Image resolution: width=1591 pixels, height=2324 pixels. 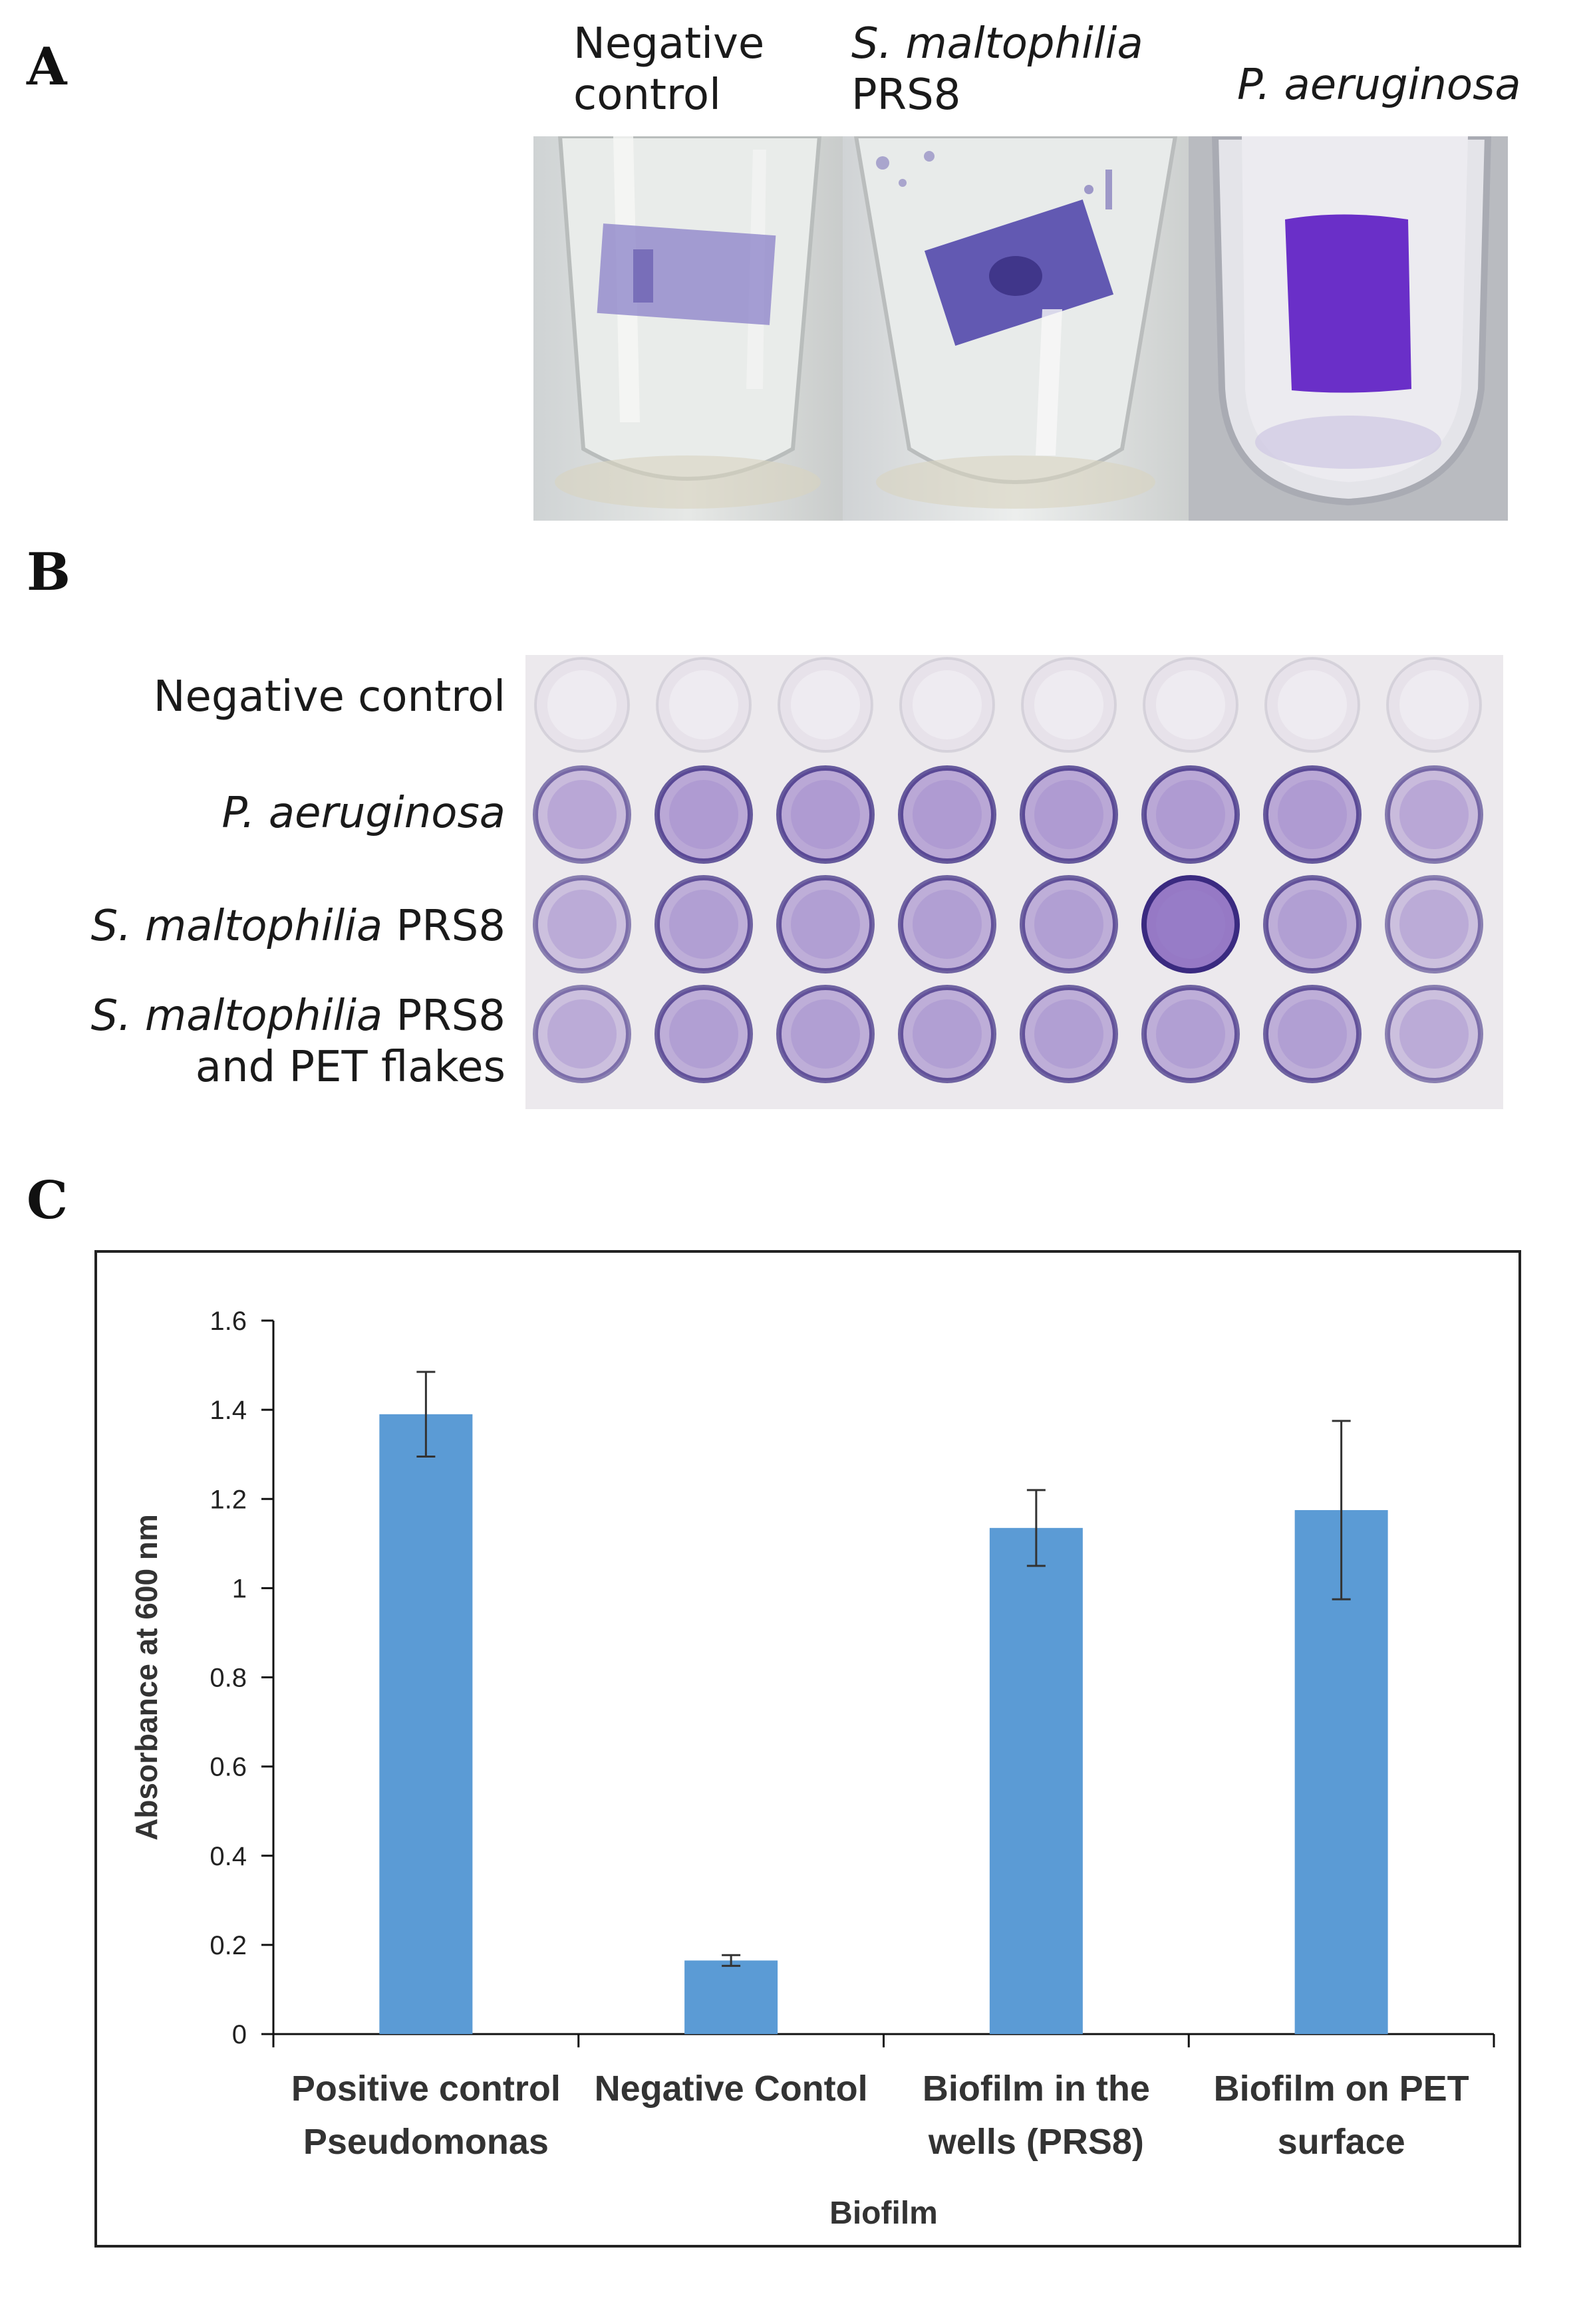 What do you see at coordinates (1348, 328) in the screenshot?
I see `tube-photo-p-aeruginosa` at bounding box center [1348, 328].